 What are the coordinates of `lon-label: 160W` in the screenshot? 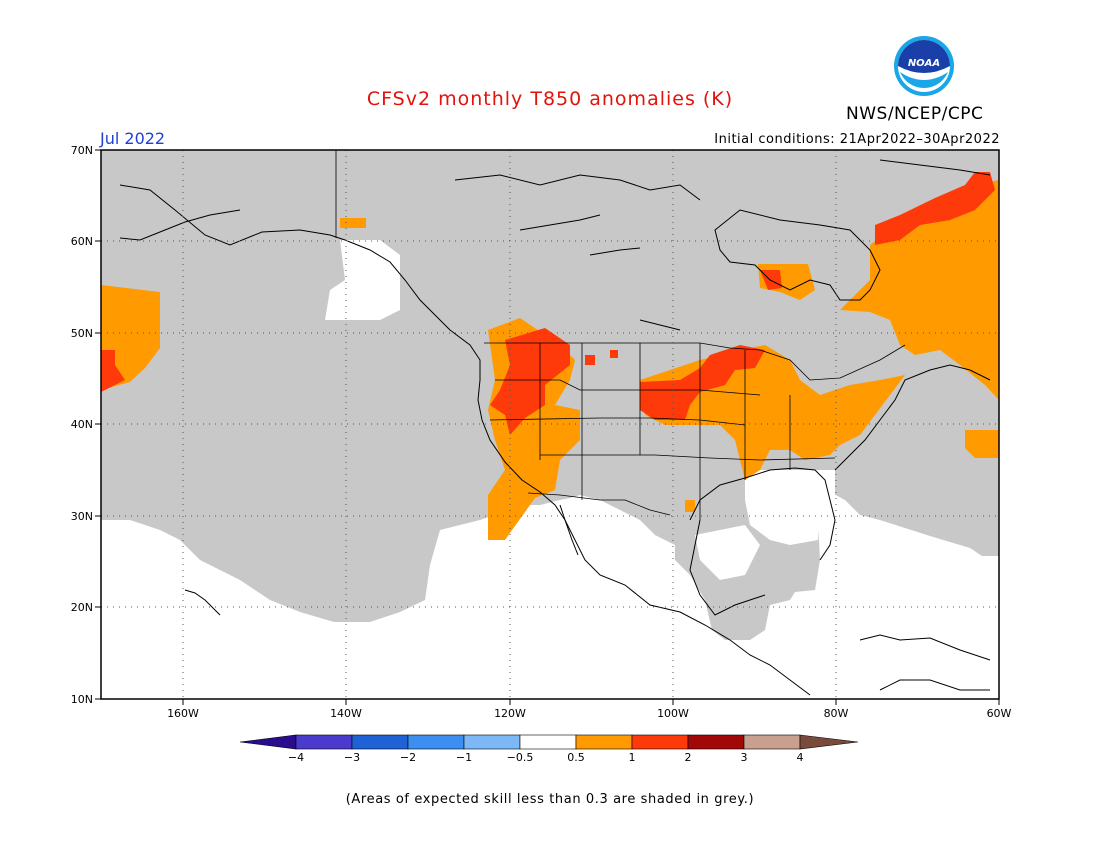 It's located at (183, 713).